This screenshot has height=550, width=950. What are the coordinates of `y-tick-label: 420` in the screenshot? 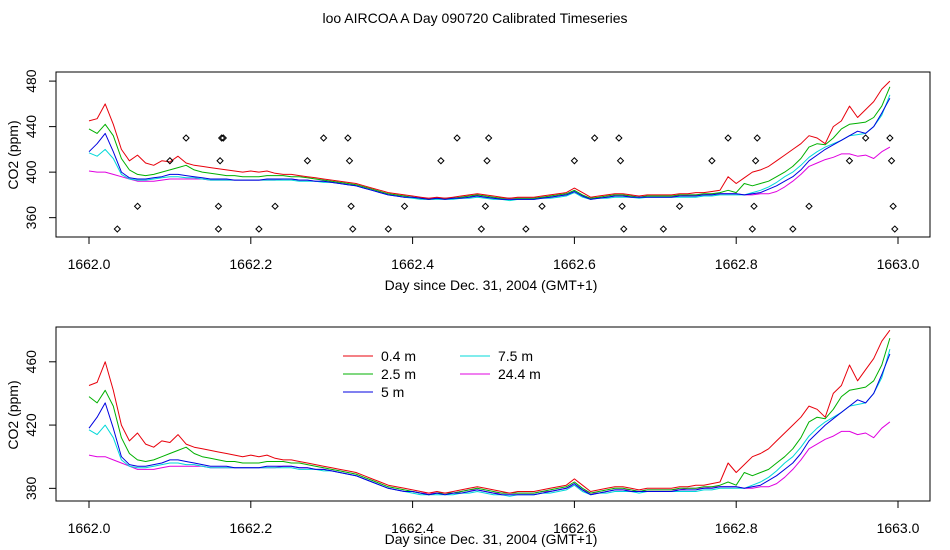 It's located at (31, 425).